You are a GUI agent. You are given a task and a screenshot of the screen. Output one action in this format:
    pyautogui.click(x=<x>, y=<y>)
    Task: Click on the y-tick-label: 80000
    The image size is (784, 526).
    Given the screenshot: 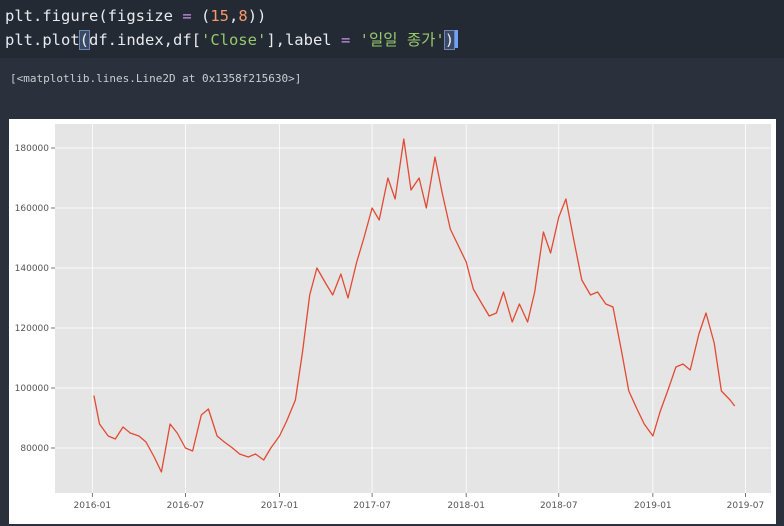 What is the action you would take?
    pyautogui.click(x=34, y=449)
    